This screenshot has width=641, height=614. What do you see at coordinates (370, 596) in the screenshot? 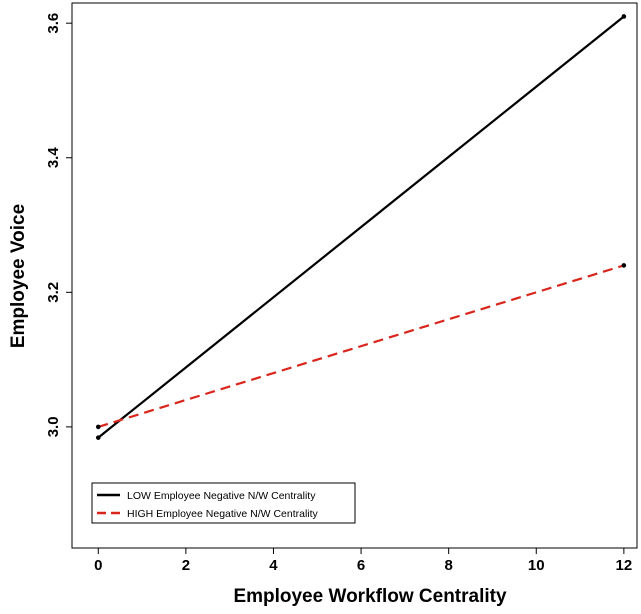
I see `x-axis-title: Employee Workflow Centrality` at bounding box center [370, 596].